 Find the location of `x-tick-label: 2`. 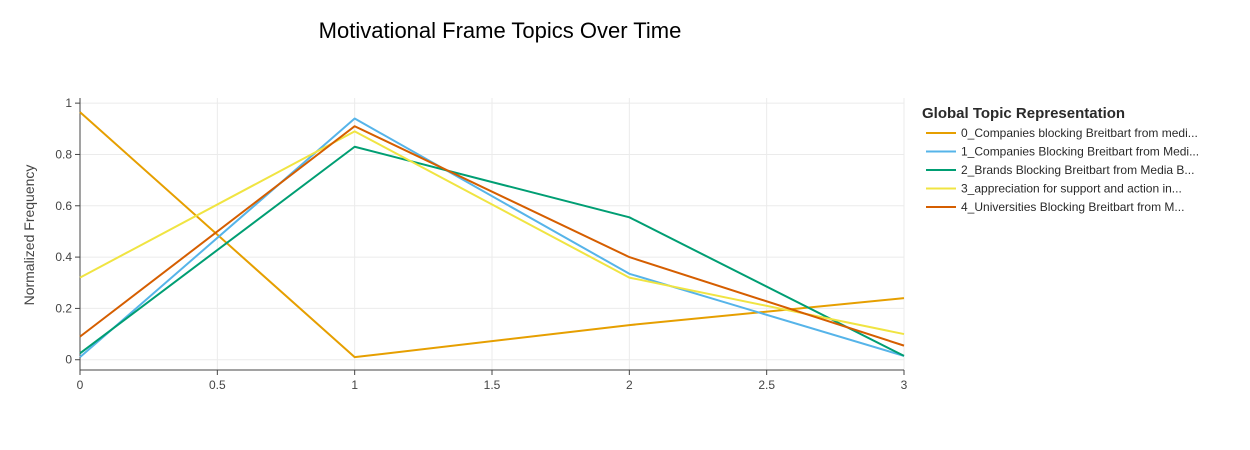

x-tick-label: 2 is located at coordinates (629, 385).